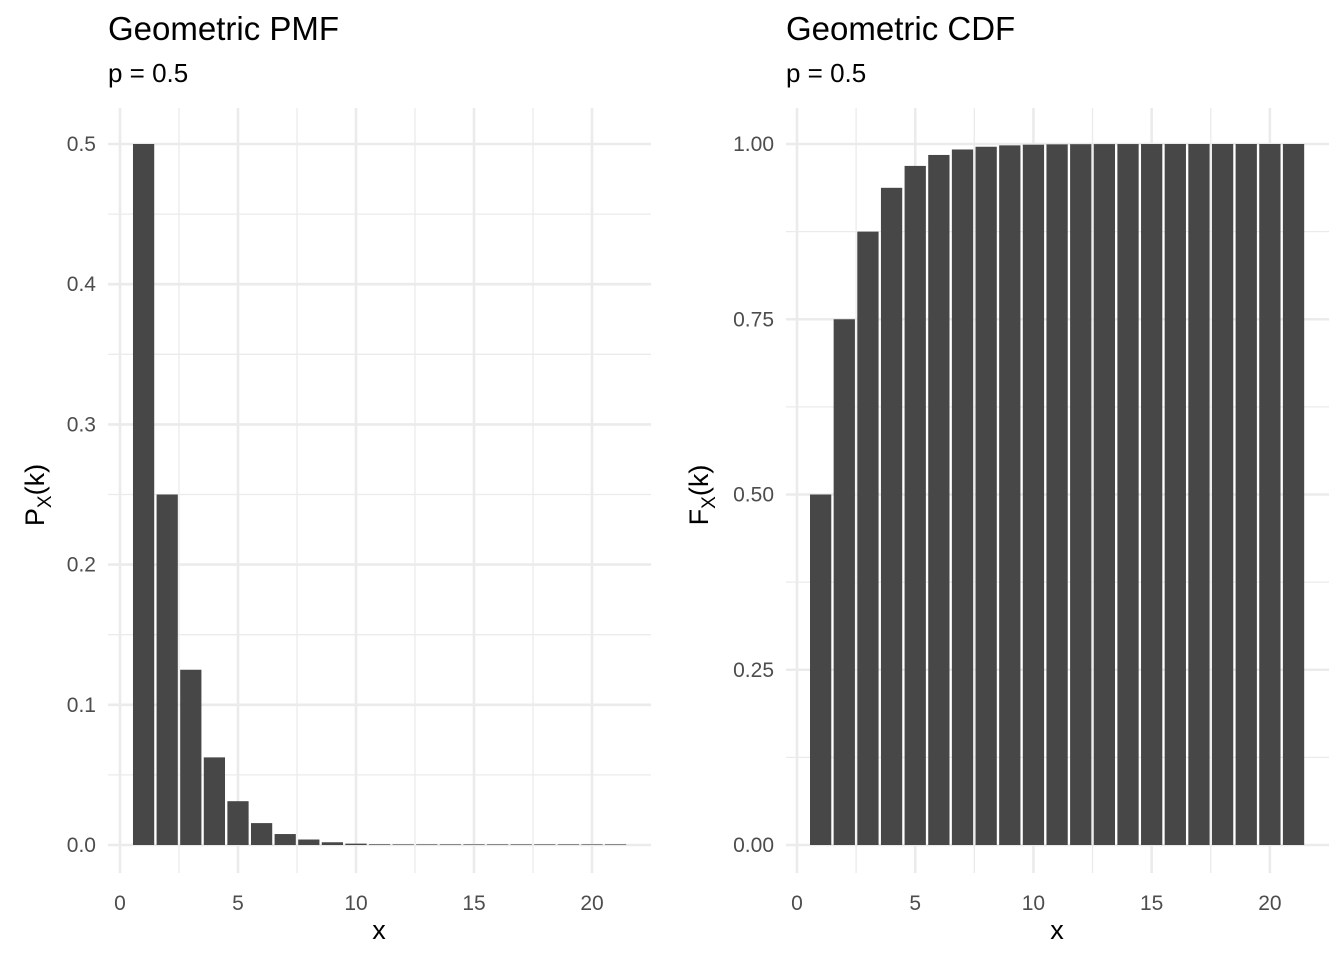  I want to click on pmf-subtitle: p = 0.5, so click(148, 73).